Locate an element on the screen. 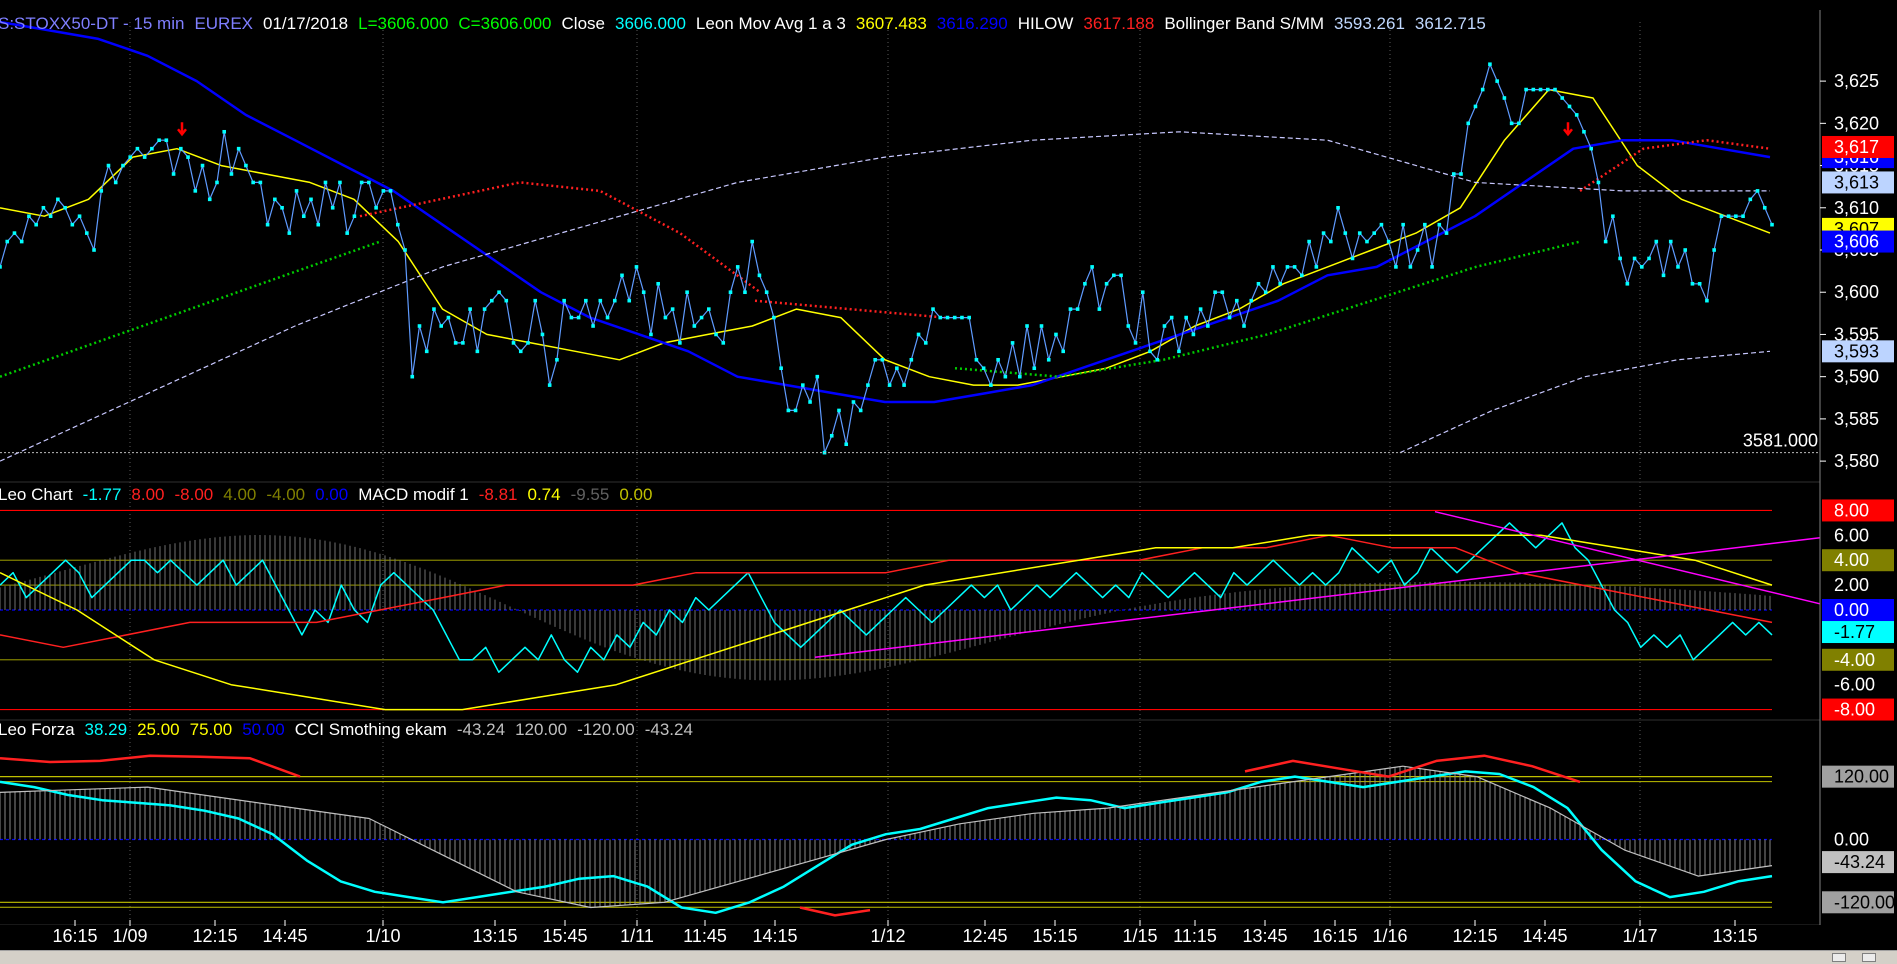  reference-line-label: 3581.000 is located at coordinates (1780, 441).